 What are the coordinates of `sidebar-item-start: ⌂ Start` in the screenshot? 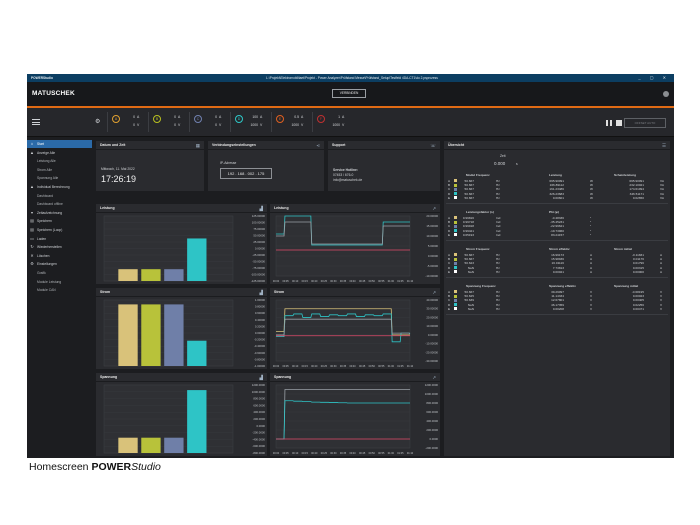 It's located at (59, 144).